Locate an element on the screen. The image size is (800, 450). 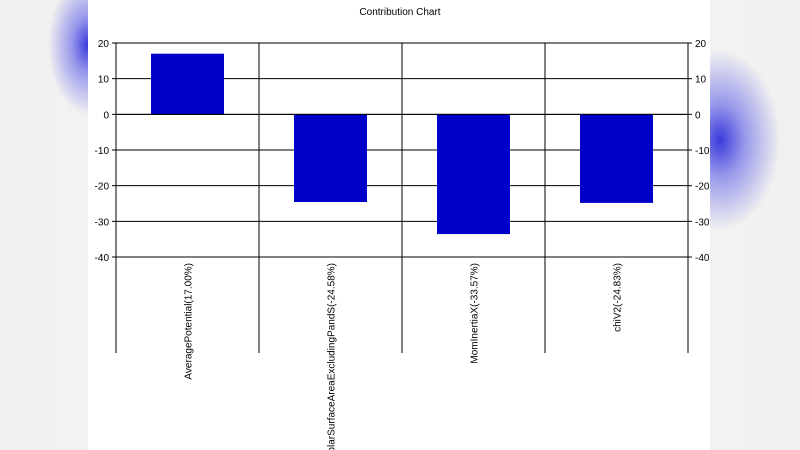
y-tick-label-left: 10 is located at coordinates (104, 80).